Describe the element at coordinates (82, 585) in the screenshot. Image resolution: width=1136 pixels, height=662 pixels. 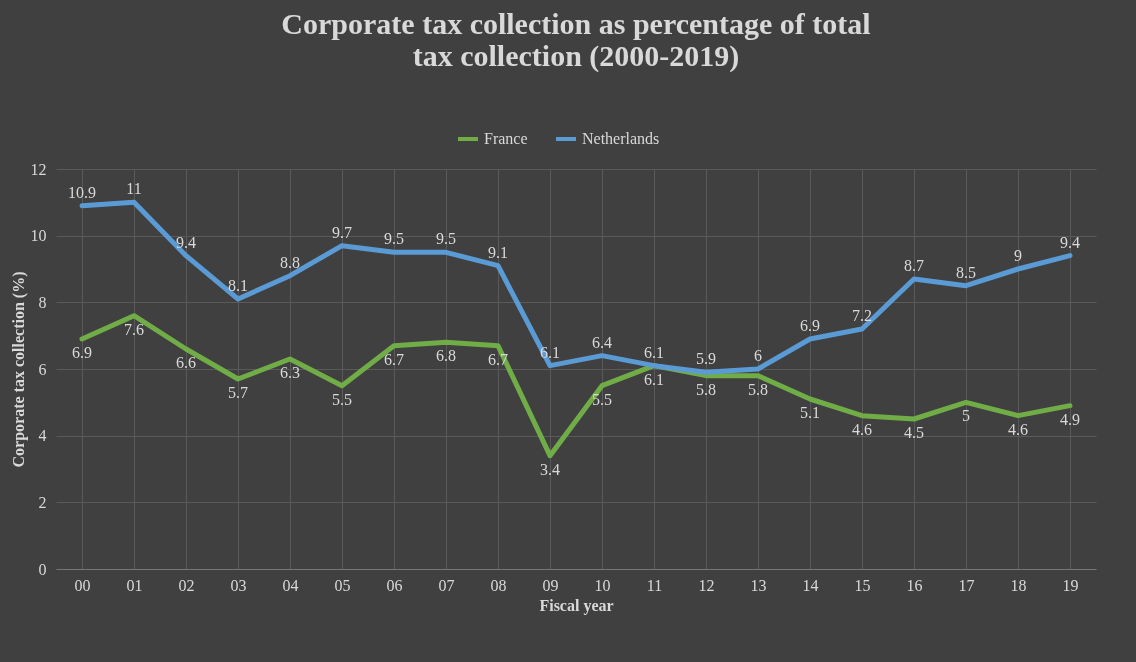
I see `x-tick-label: 00` at that location.